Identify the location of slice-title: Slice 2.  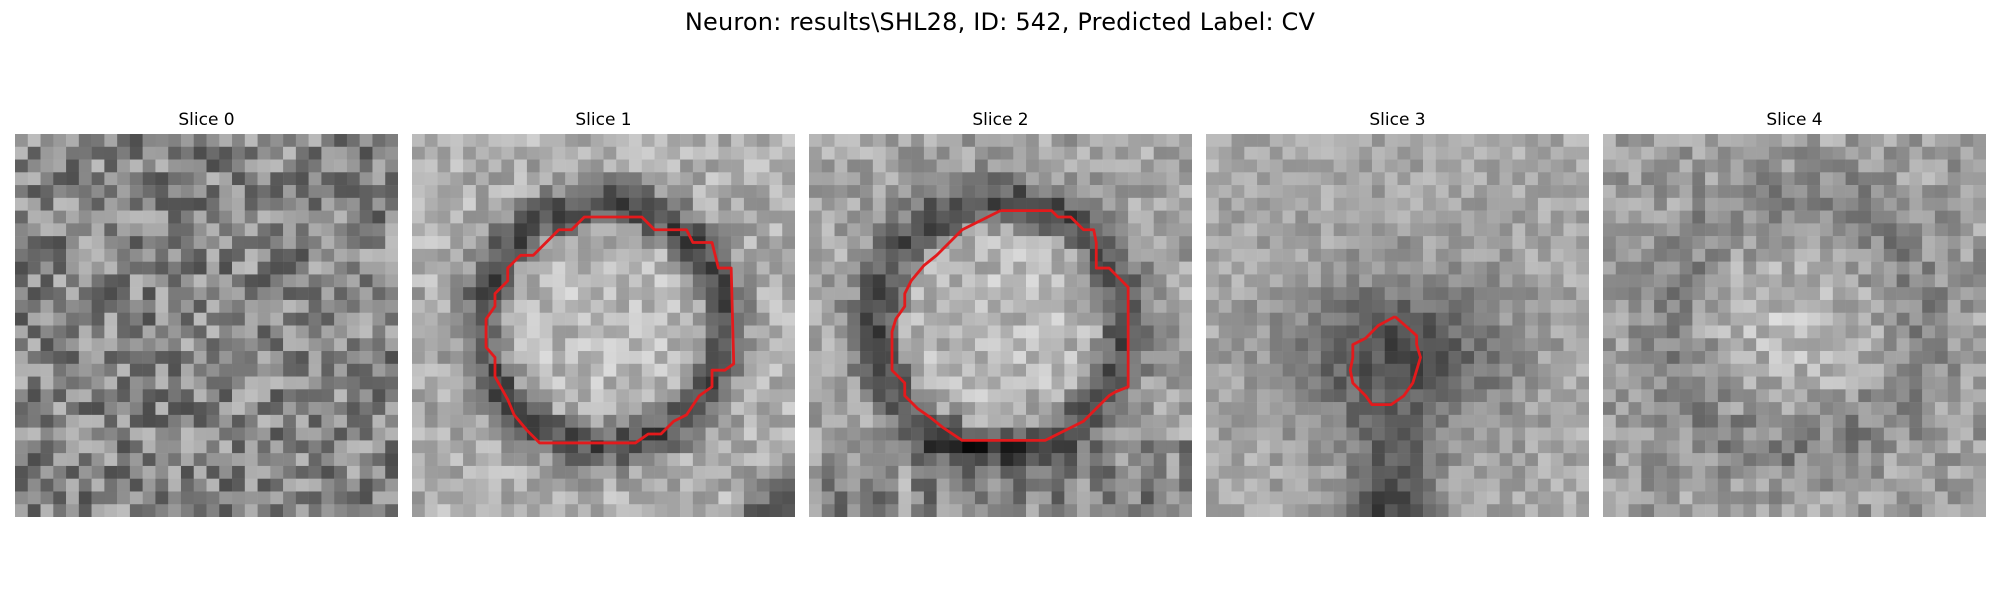
(1000, 120).